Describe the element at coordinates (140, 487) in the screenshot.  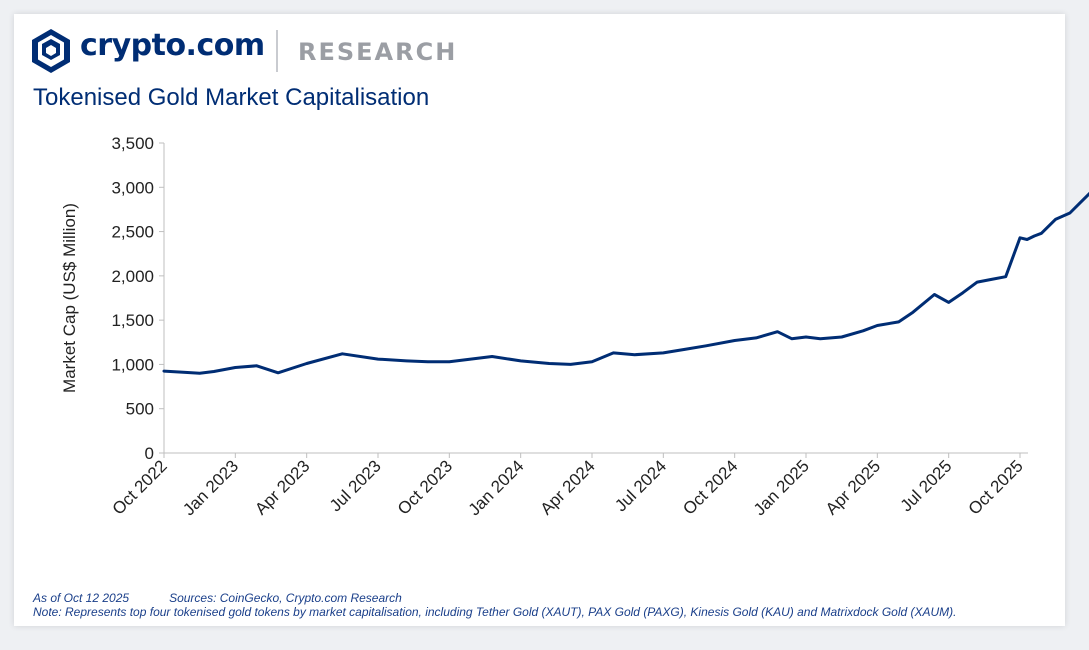
I see `x-tick-label: Oct 2022` at that location.